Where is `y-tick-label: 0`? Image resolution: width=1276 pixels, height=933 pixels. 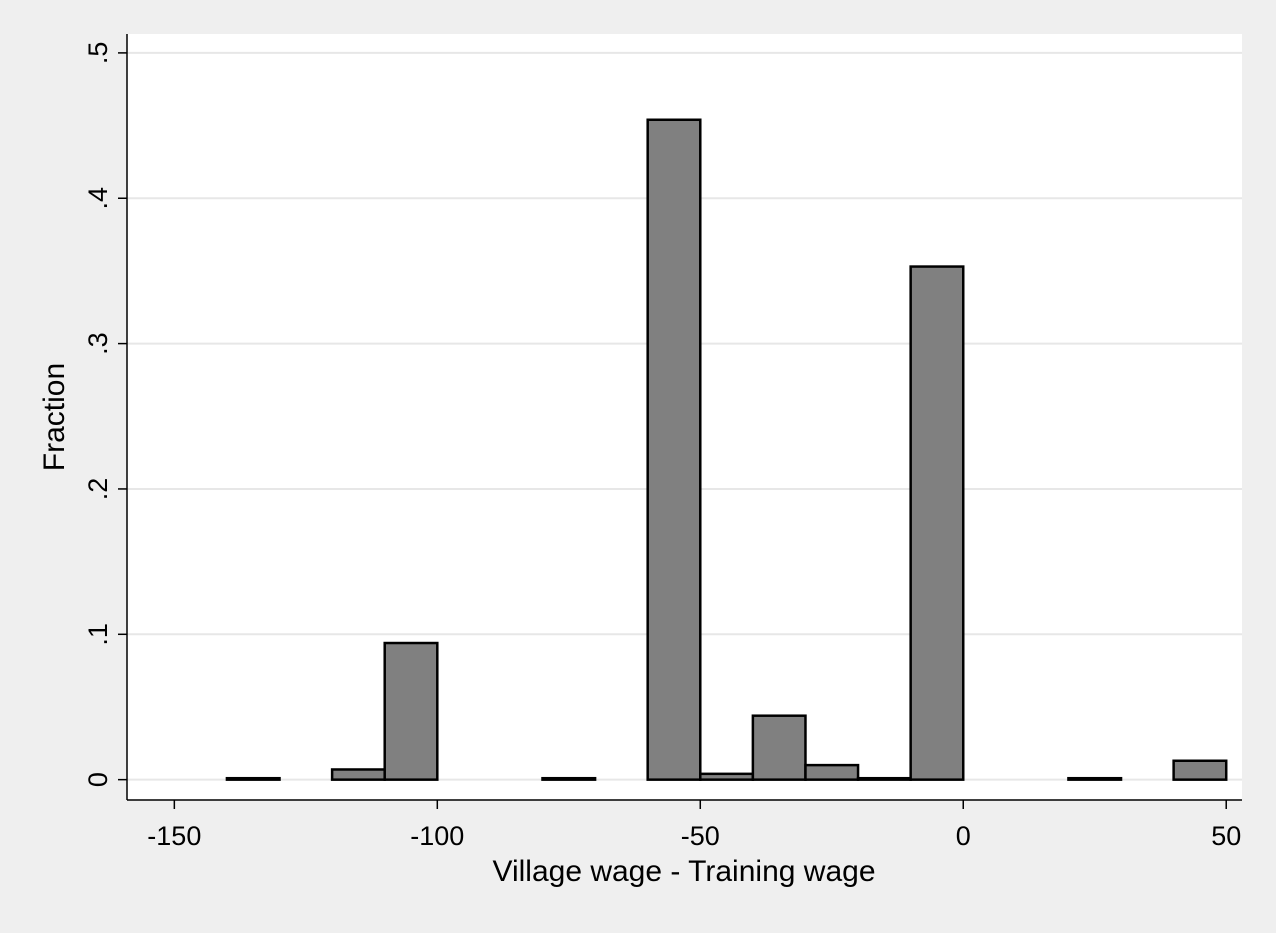 y-tick-label: 0 is located at coordinates (98, 779).